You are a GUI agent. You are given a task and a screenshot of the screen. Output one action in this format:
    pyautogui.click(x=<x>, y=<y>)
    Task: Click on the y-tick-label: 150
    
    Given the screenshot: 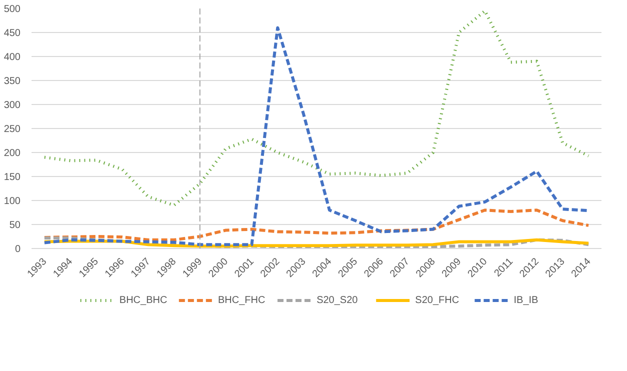 What is the action you would take?
    pyautogui.click(x=12, y=177)
    